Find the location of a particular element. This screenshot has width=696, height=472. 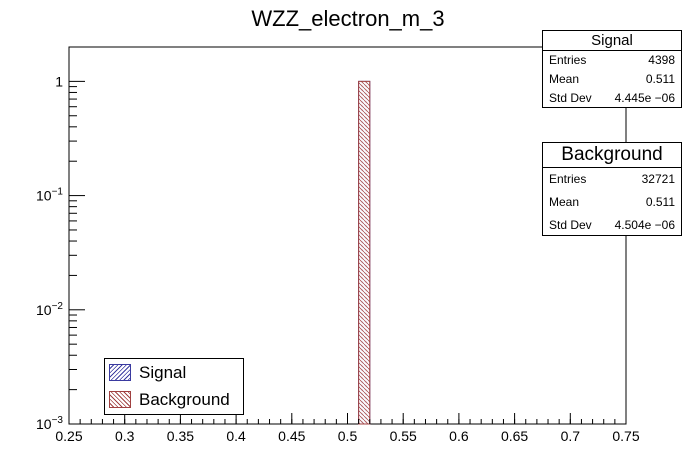

x-axis: 0.25 0.3 0.35 0.4 0.45 0.5 0.55 0.6 0.65 0.7 0.75 is located at coordinates (347, 428).